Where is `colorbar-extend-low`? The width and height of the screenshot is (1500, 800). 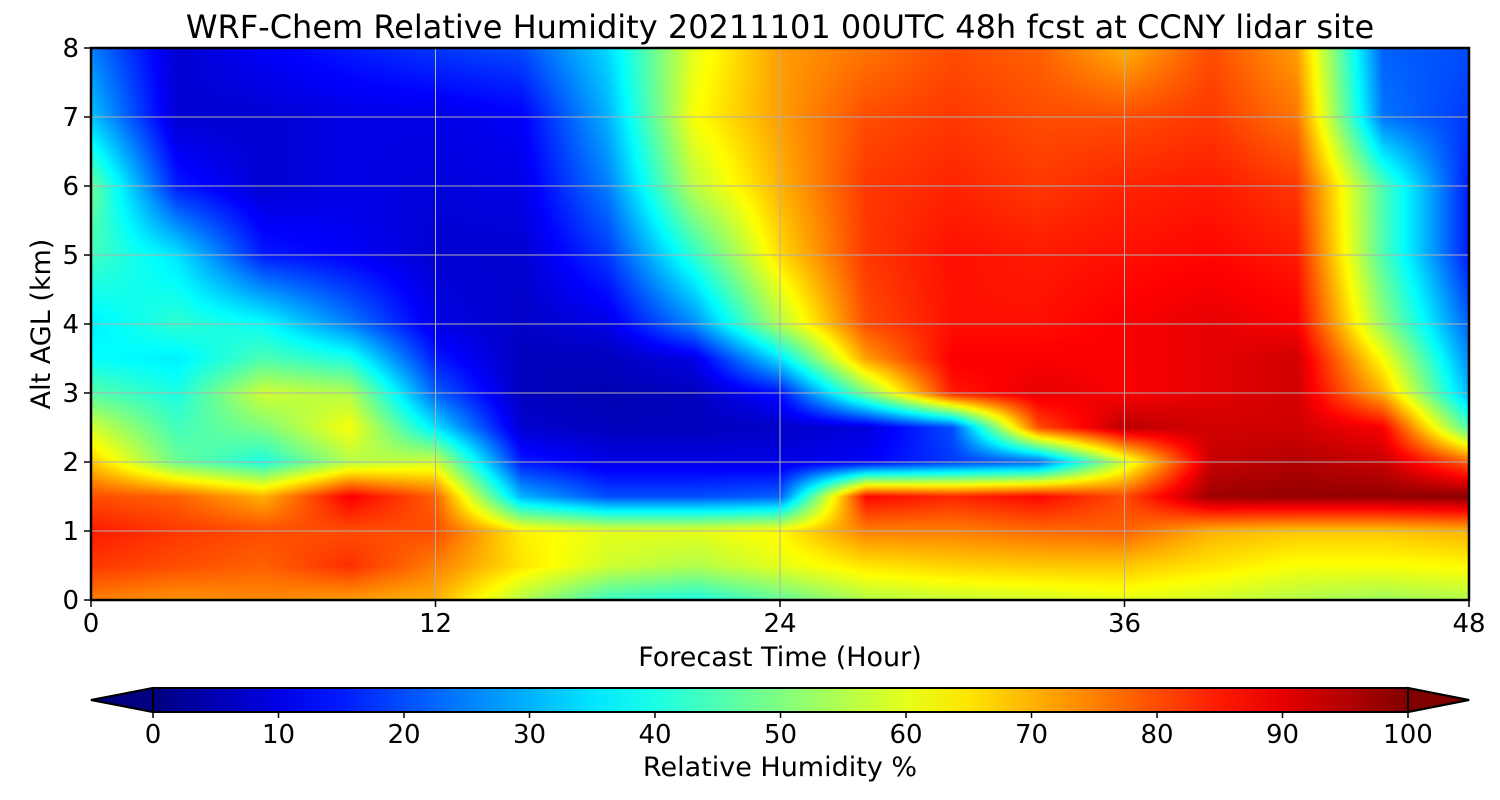
colorbar-extend-low is located at coordinates (122, 700).